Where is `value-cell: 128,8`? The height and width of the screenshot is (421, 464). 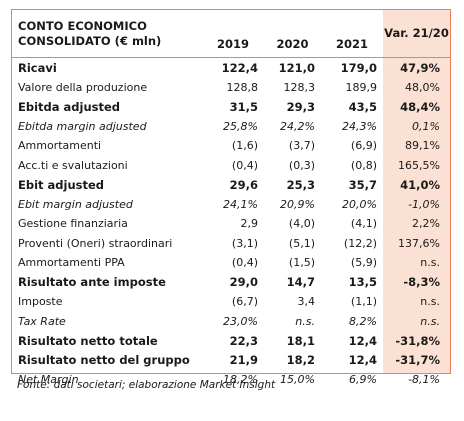 value-cell: 128,8 is located at coordinates (242, 87).